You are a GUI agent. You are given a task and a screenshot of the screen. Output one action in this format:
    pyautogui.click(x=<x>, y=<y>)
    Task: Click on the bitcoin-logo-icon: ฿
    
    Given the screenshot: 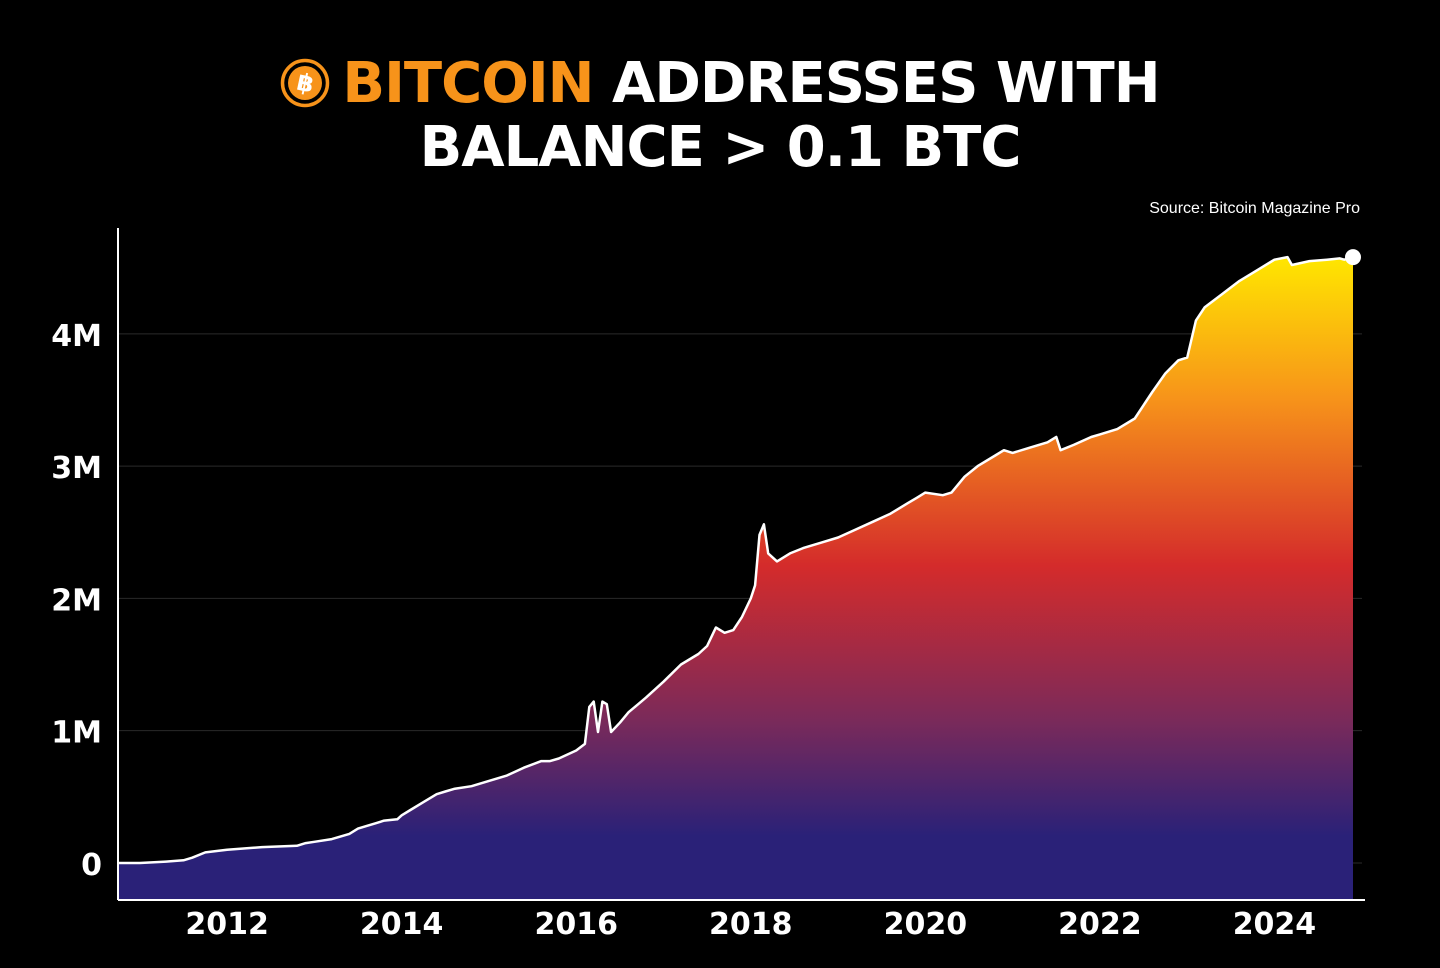 What is the action you would take?
    pyautogui.click(x=305, y=83)
    